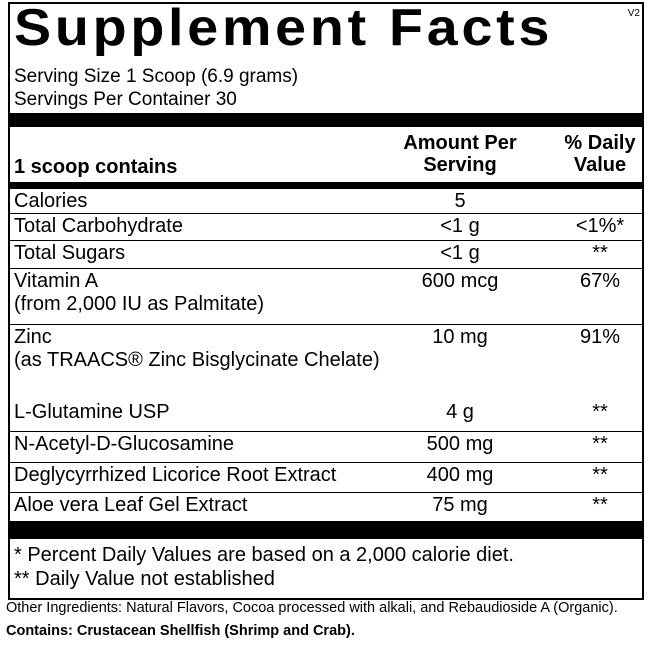 The width and height of the screenshot is (653, 647). Describe the element at coordinates (600, 337) in the screenshot. I see `daily-value: 91%` at that location.